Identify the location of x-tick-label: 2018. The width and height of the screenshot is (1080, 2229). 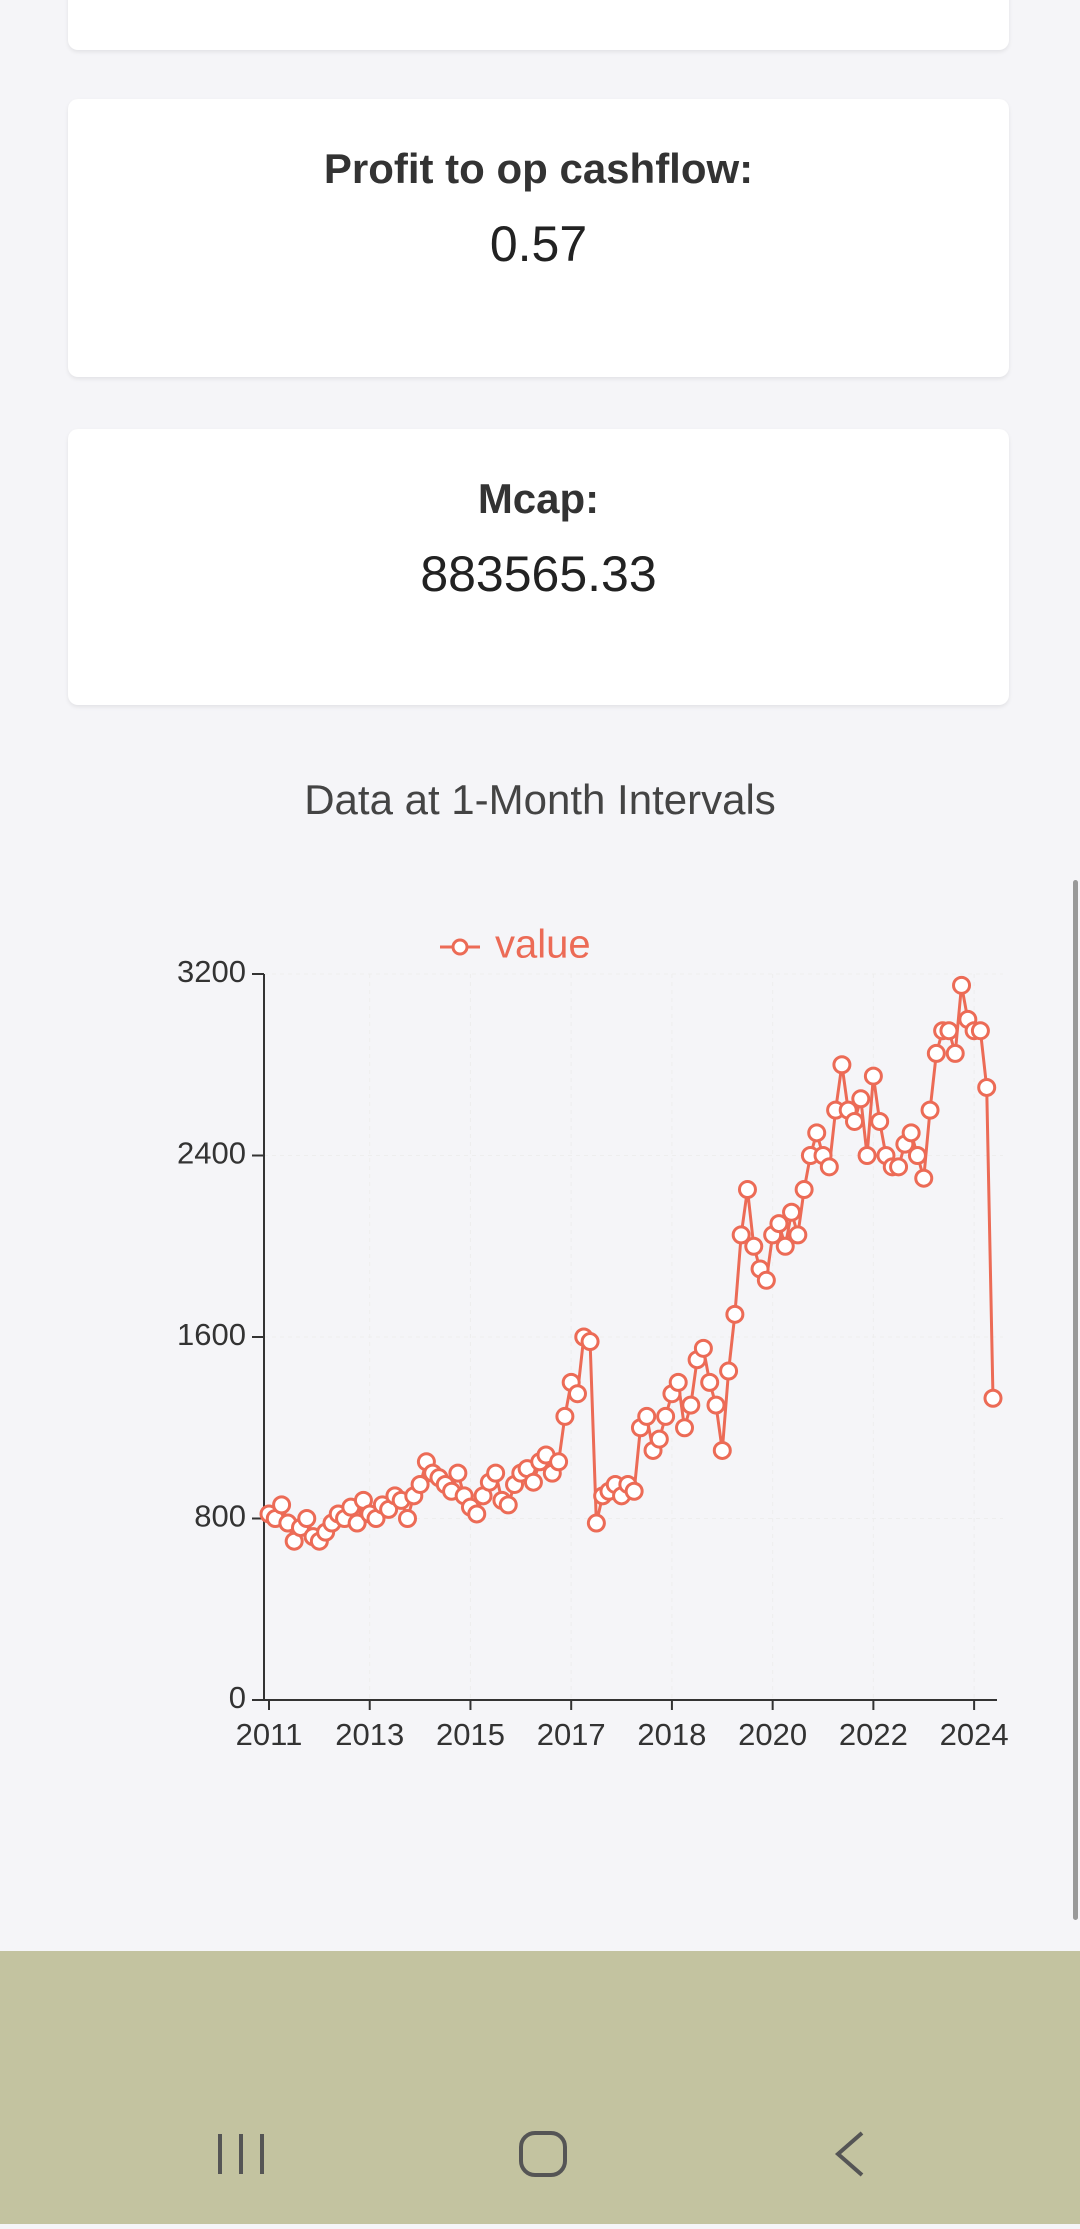
(671, 1734).